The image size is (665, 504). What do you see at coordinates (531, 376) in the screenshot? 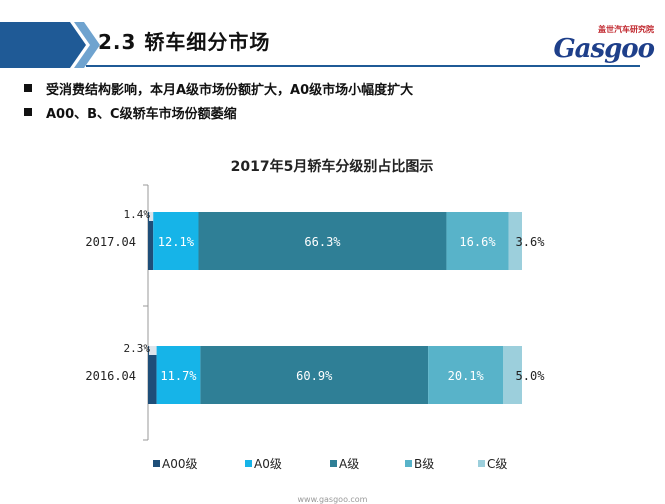
I see `data-label: 5.0%` at bounding box center [531, 376].